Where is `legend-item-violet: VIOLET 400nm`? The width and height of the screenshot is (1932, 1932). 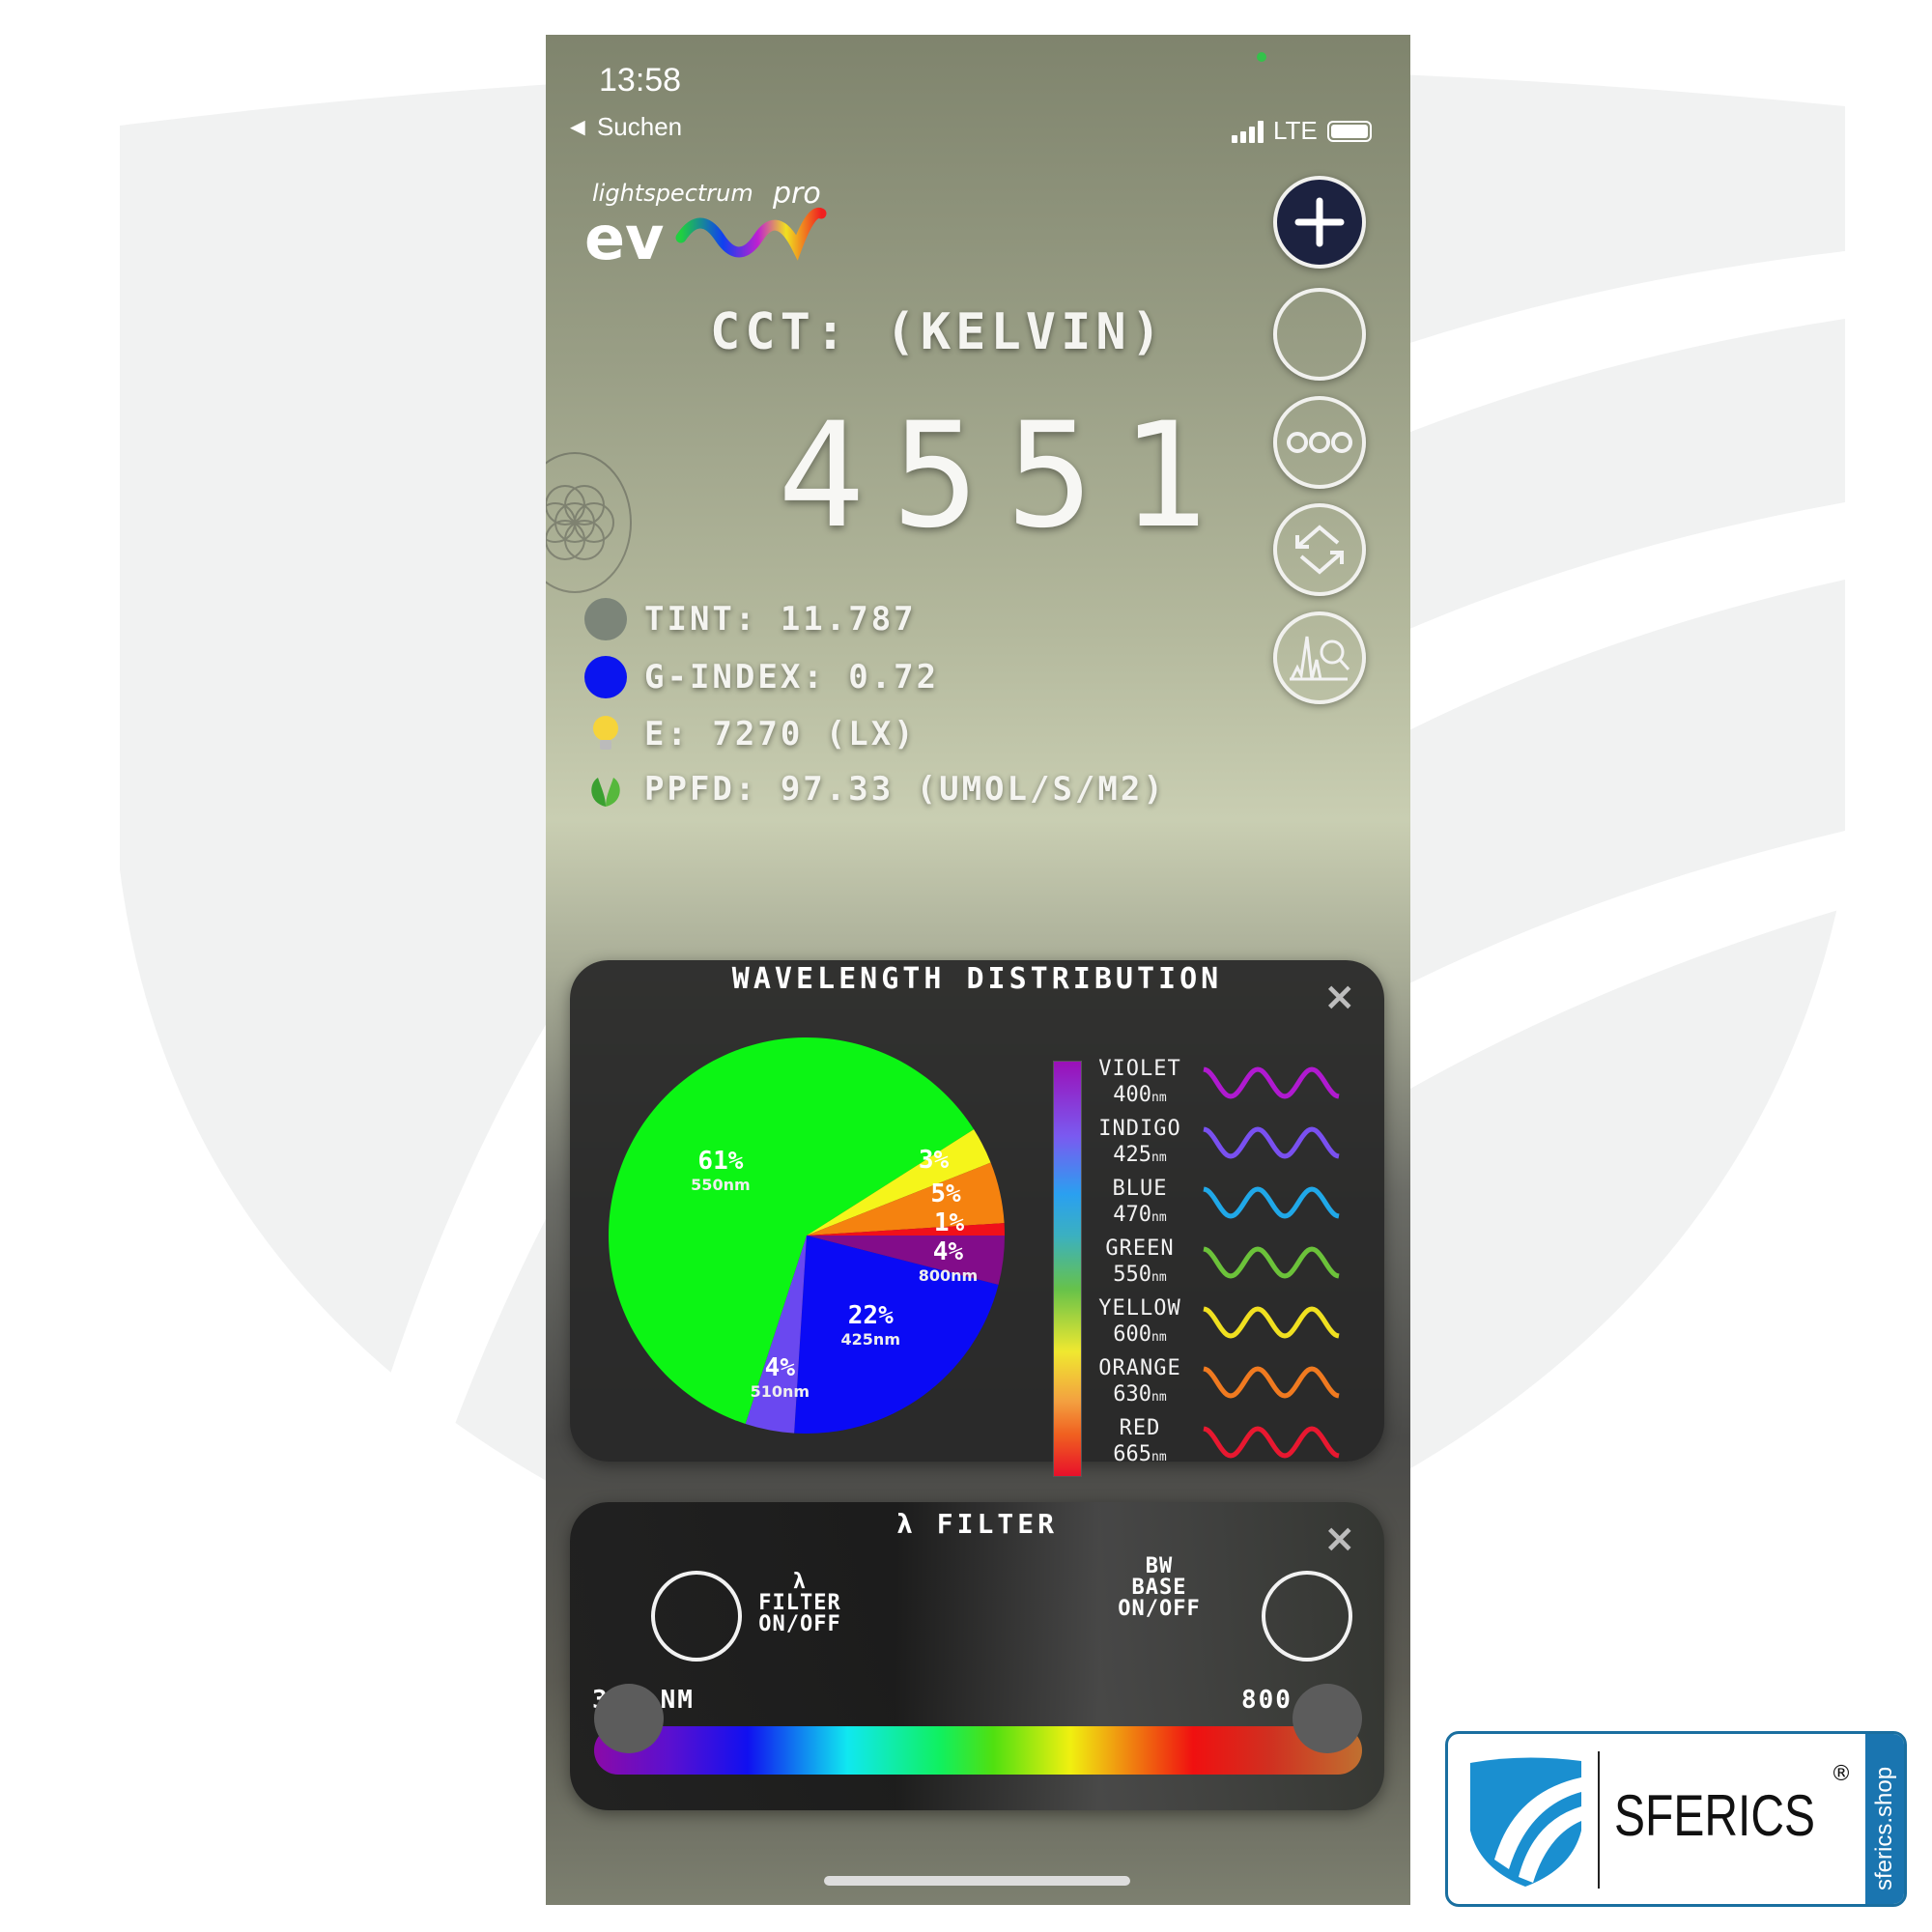
legend-item-violet: VIOLET 400nm is located at coordinates (1140, 1082).